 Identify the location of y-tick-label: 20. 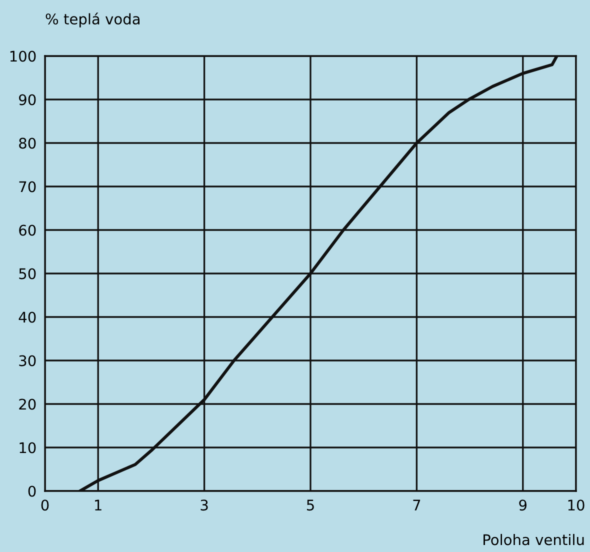
(27, 404).